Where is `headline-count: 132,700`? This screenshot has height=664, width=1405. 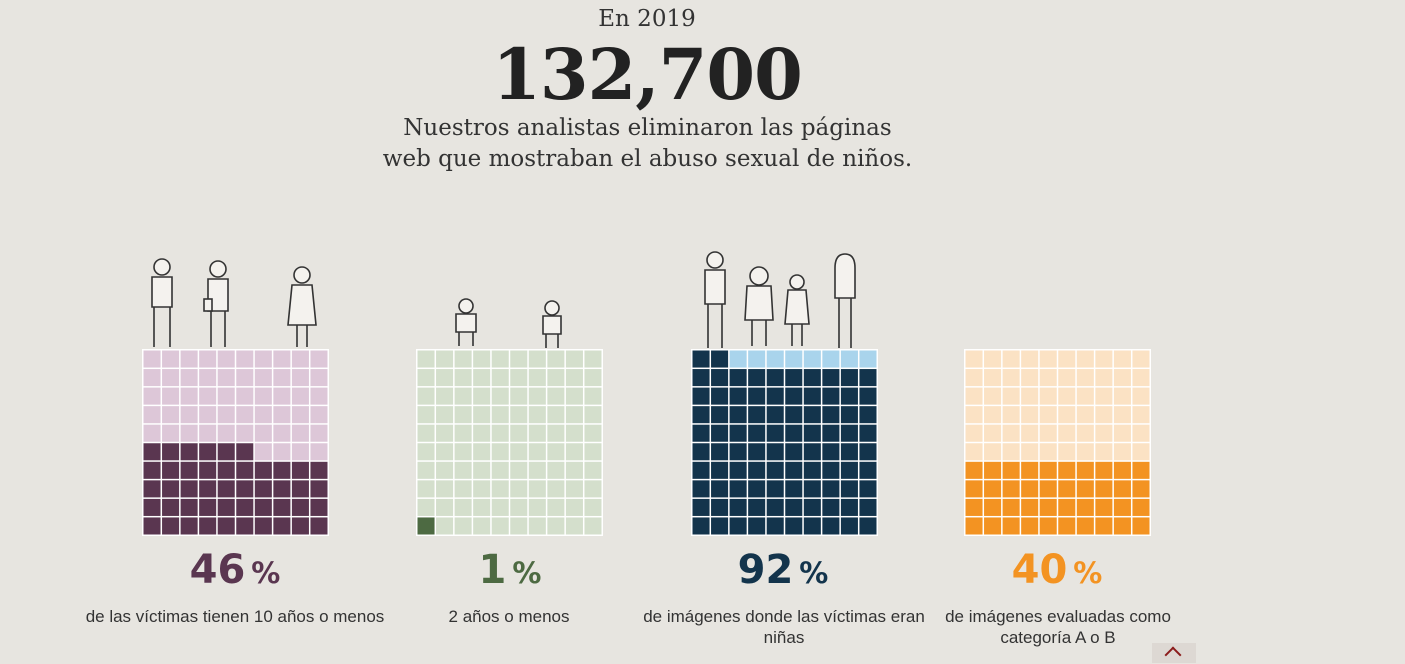 headline-count: 132,700 is located at coordinates (647, 74).